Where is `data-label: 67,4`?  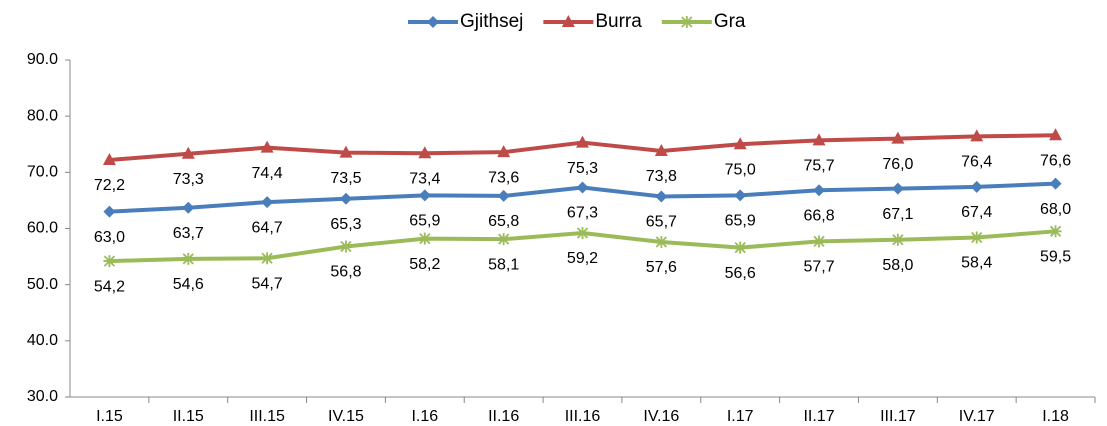
data-label: 67,4 is located at coordinates (976, 212).